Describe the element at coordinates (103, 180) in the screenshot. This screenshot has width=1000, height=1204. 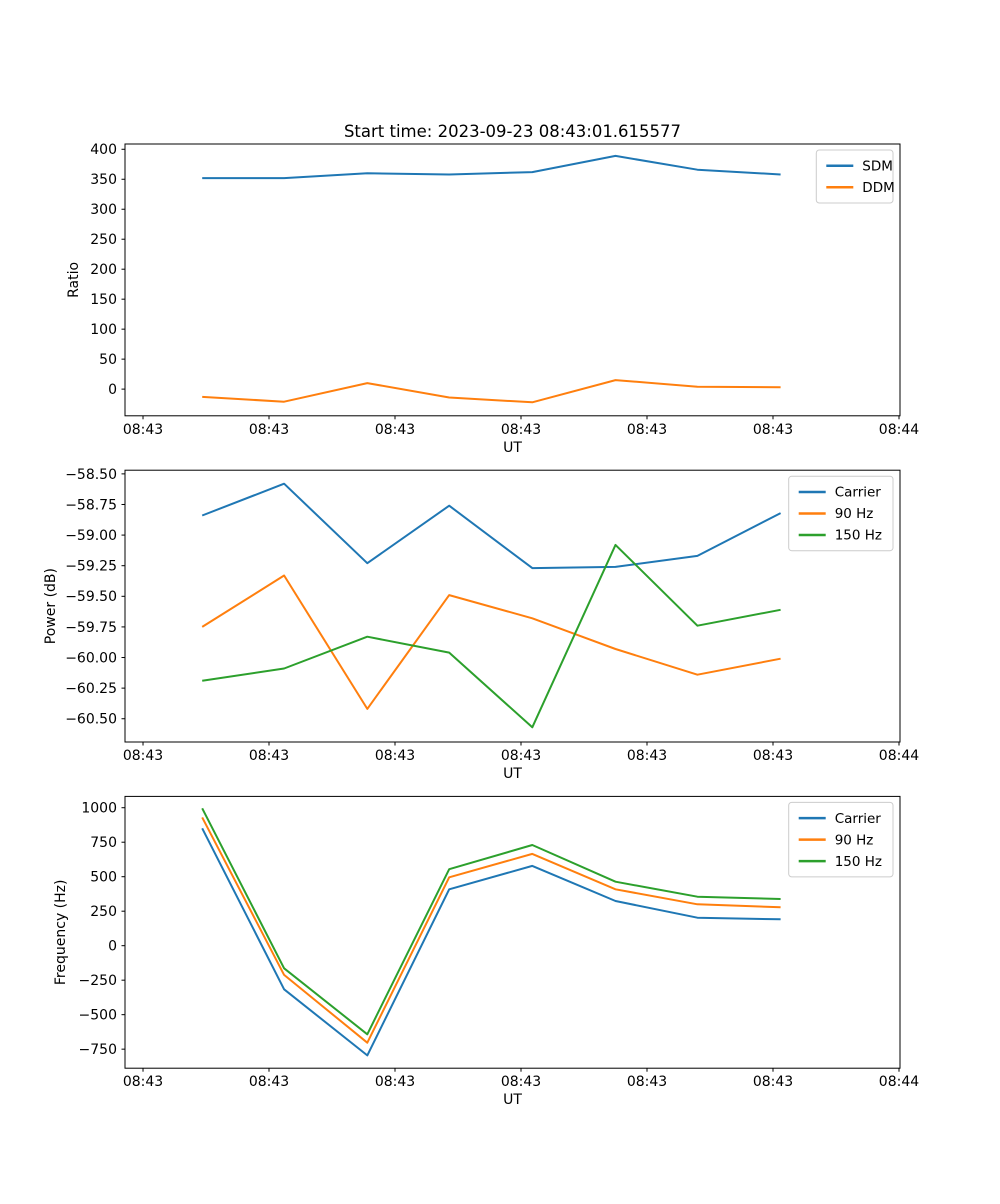
I see `y-tick-label: 350` at that location.